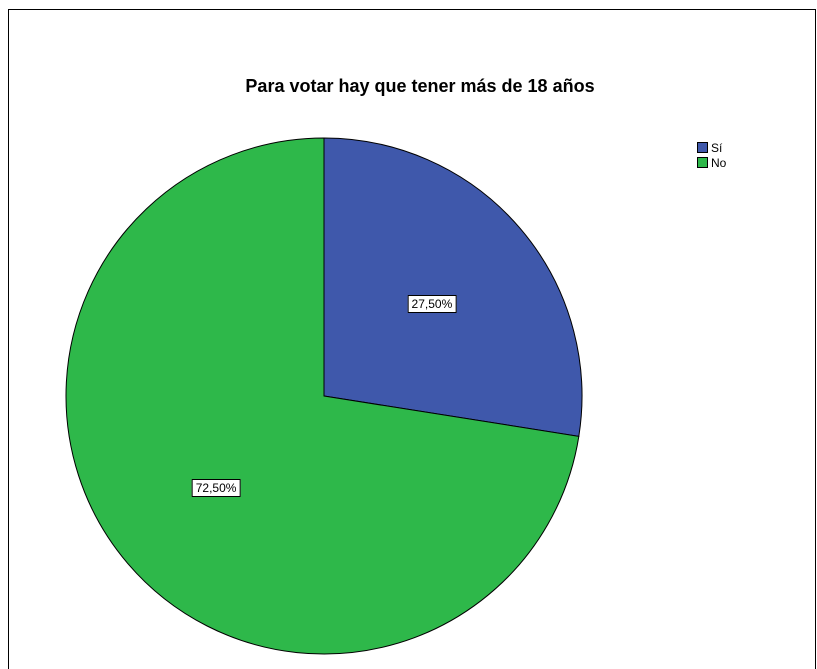 Image resolution: width=817 pixels, height=669 pixels. I want to click on legend-swatch-si, so click(702, 147).